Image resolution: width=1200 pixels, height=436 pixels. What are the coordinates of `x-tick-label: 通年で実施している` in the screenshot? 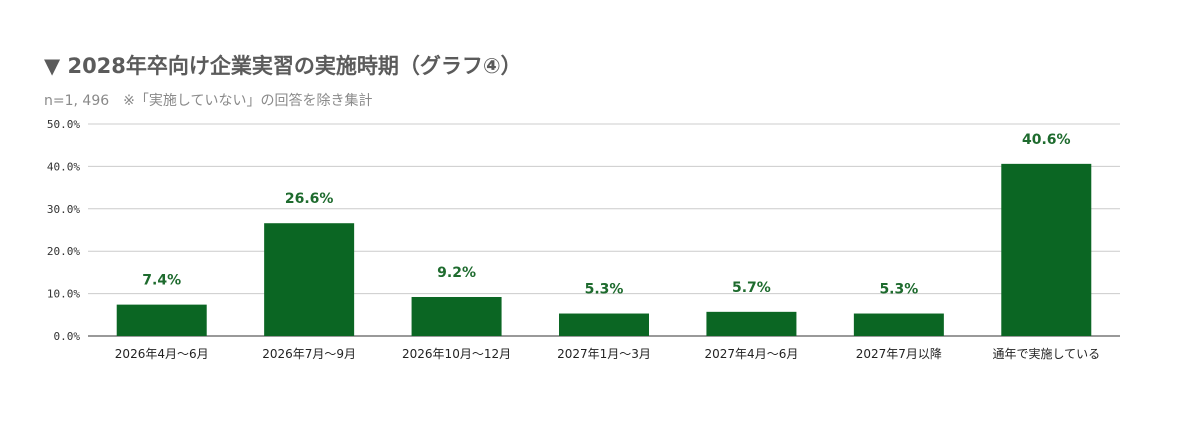 It's located at (1046, 353).